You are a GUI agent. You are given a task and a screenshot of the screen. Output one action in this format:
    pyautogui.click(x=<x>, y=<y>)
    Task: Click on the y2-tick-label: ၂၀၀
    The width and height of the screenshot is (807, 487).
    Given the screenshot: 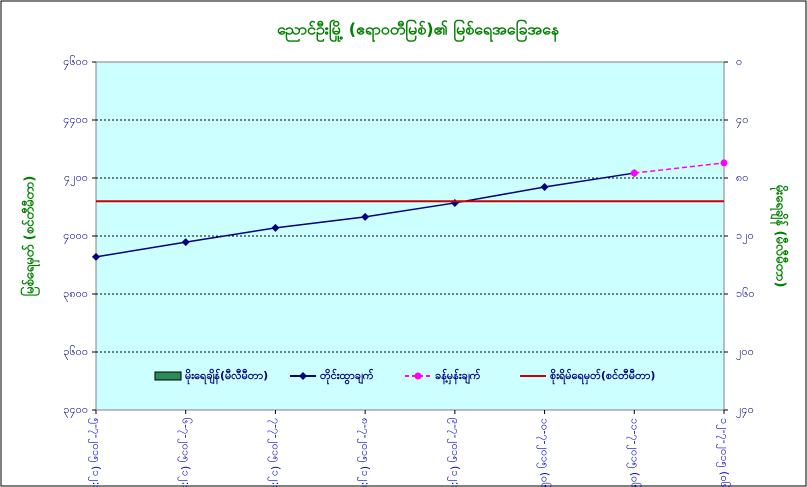 What is the action you would take?
    pyautogui.click(x=745, y=352)
    